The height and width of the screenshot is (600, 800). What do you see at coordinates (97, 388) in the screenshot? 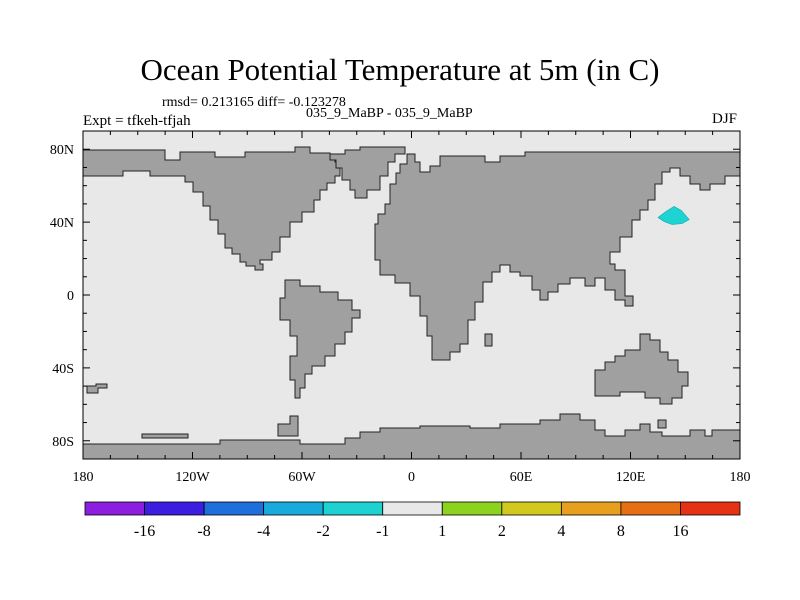
I see `land-new-zealand` at bounding box center [97, 388].